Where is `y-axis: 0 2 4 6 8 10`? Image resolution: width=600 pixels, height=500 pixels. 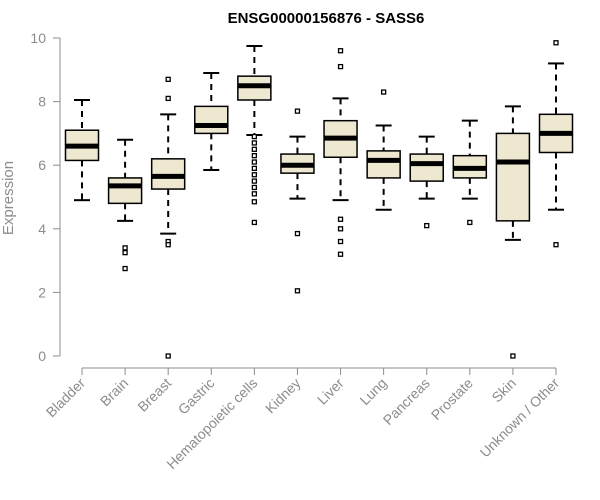
y-axis: 0 2 4 6 8 10 is located at coordinates (45, 197).